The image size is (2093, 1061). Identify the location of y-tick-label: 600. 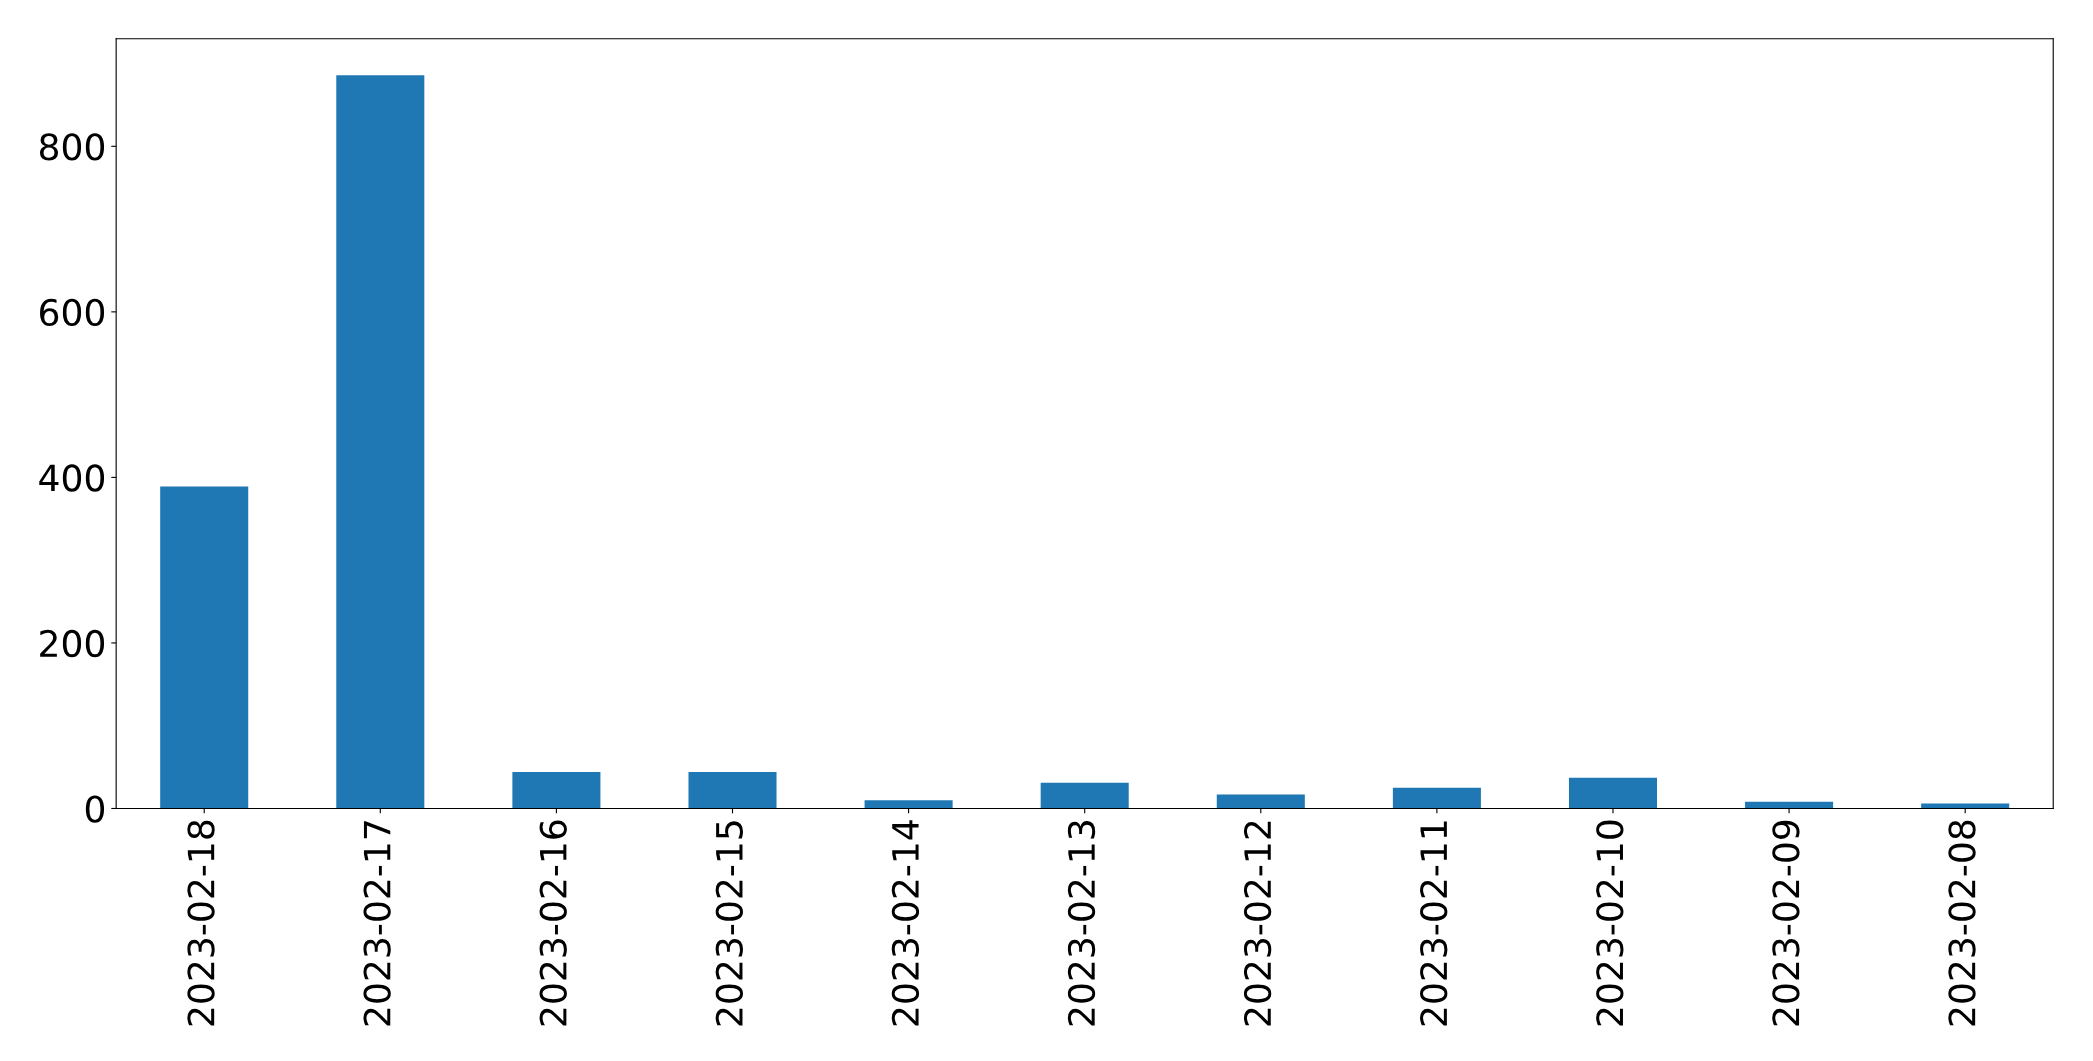
(72, 312).